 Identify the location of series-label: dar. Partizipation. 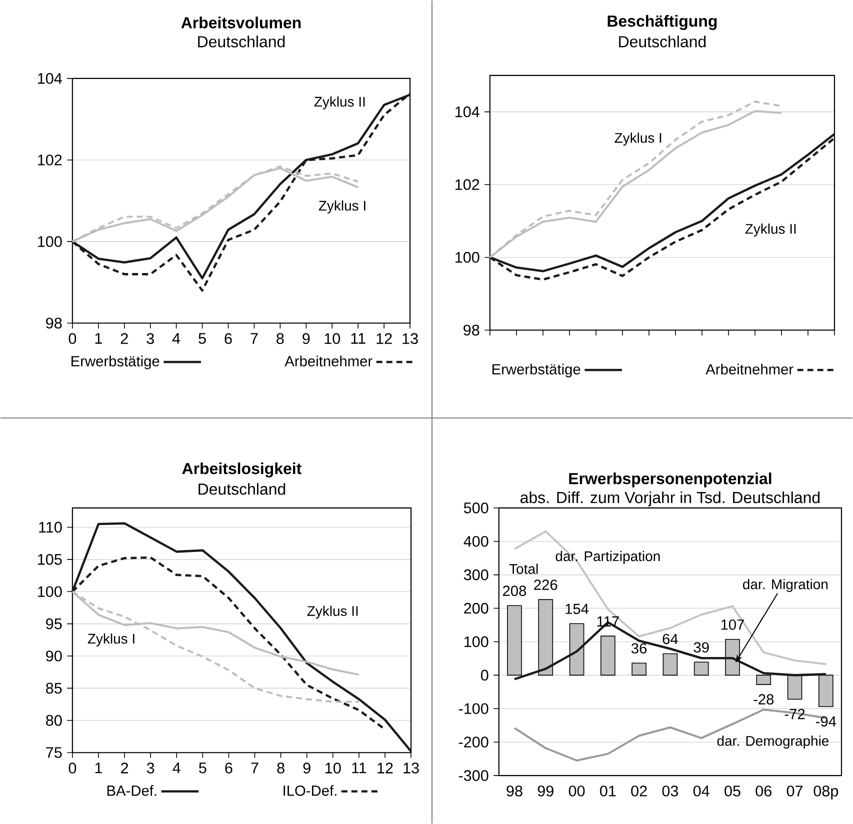
(608, 557).